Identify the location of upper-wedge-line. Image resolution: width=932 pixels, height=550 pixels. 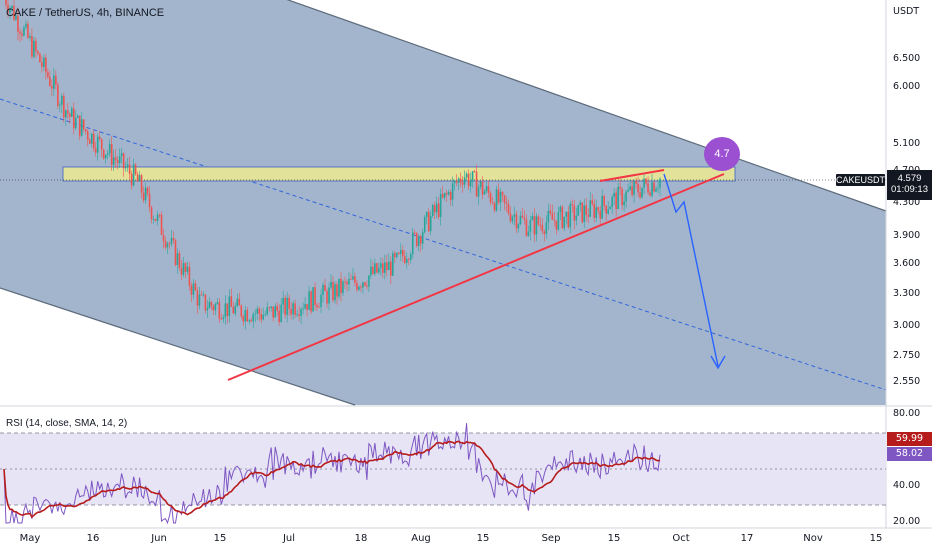
(632, 175).